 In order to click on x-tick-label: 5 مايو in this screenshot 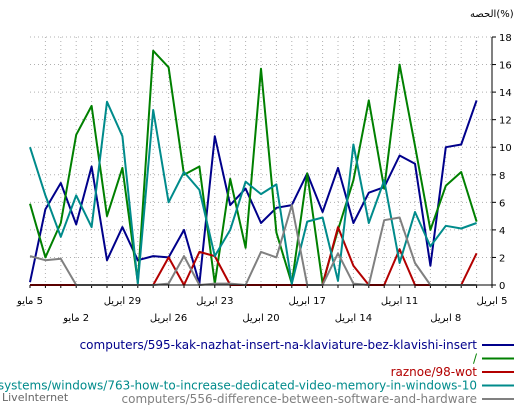, I will do `click(29, 301)`.